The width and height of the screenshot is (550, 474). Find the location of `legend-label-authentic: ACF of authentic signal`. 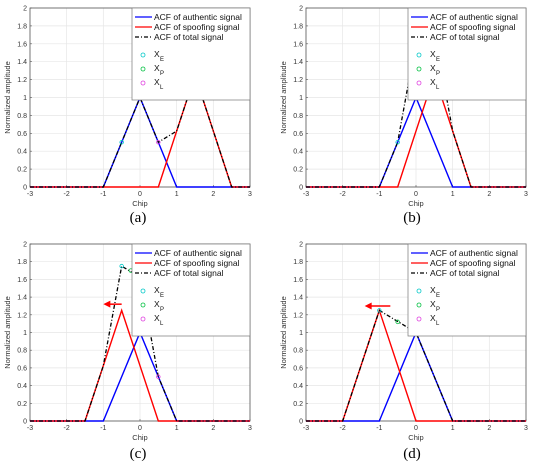

legend-label-authentic: ACF of authentic signal is located at coordinates (198, 253).